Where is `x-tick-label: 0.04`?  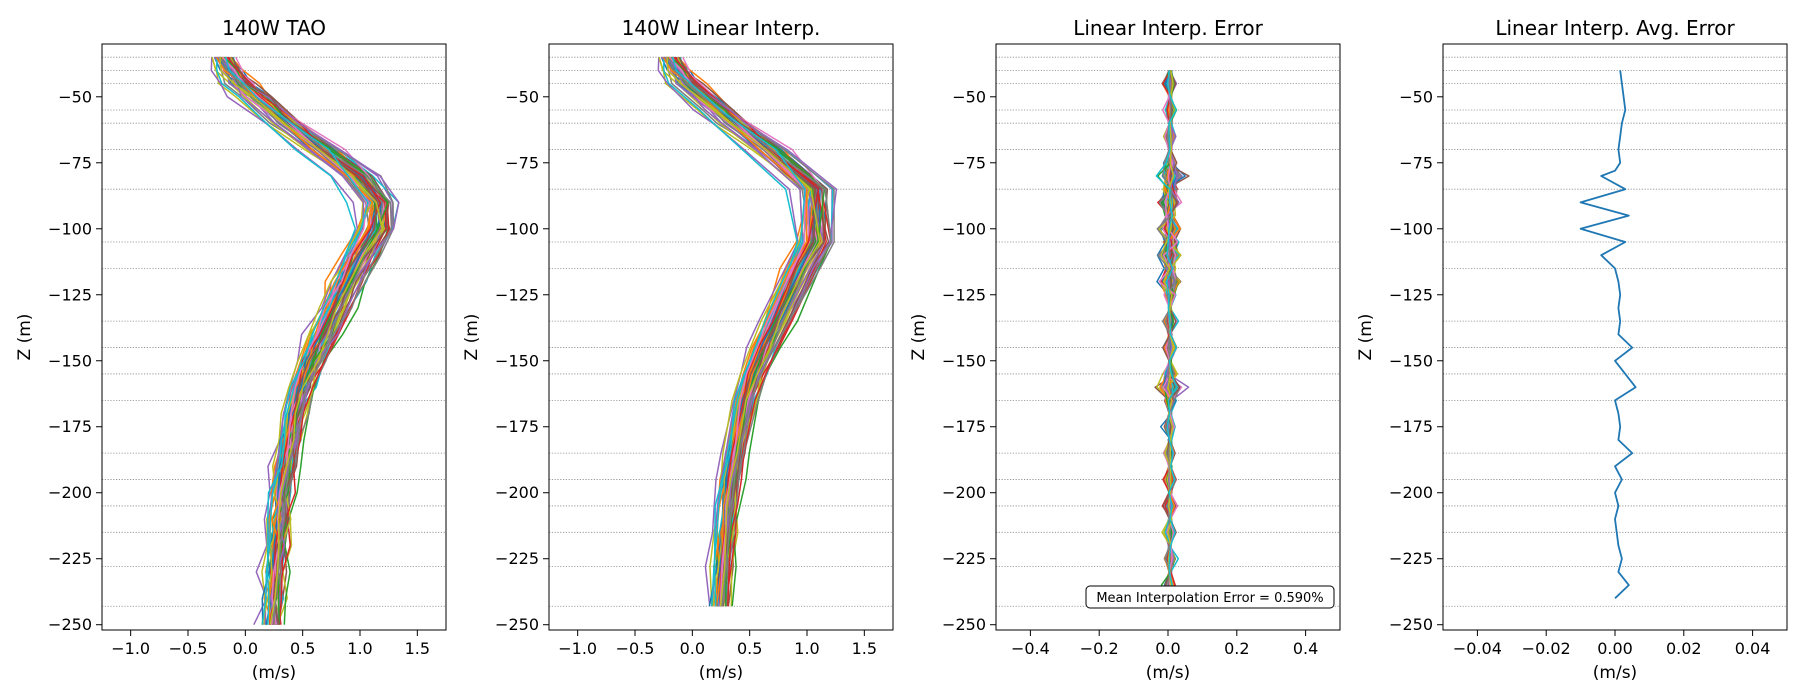
x-tick-label: 0.04 is located at coordinates (1753, 648).